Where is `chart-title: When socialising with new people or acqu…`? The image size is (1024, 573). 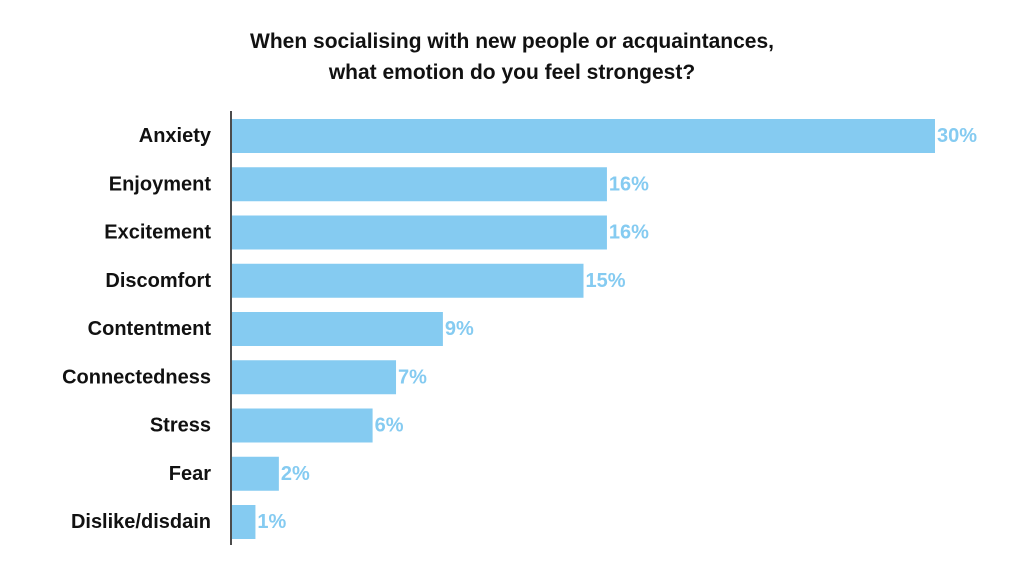 chart-title: When socialising with new people or acqu… is located at coordinates (512, 57).